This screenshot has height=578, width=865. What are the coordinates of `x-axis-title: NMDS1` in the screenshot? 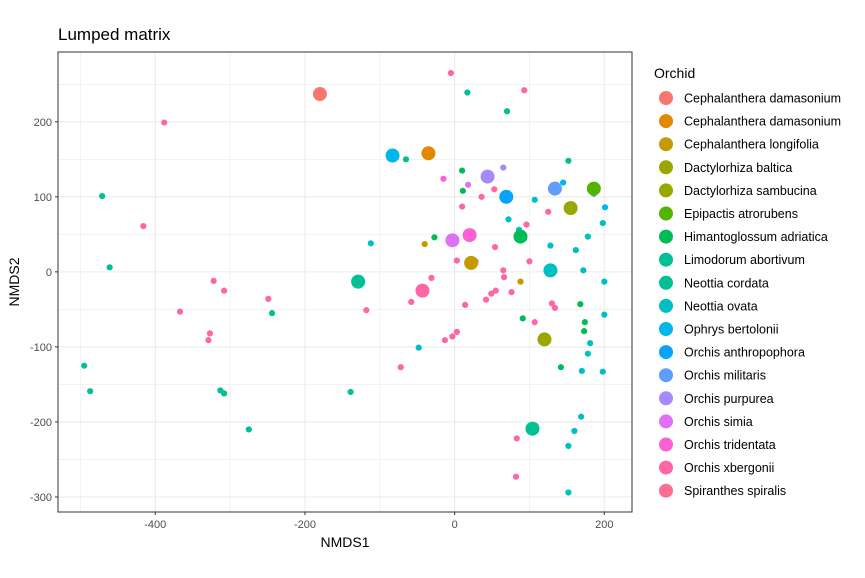 It's located at (344, 542).